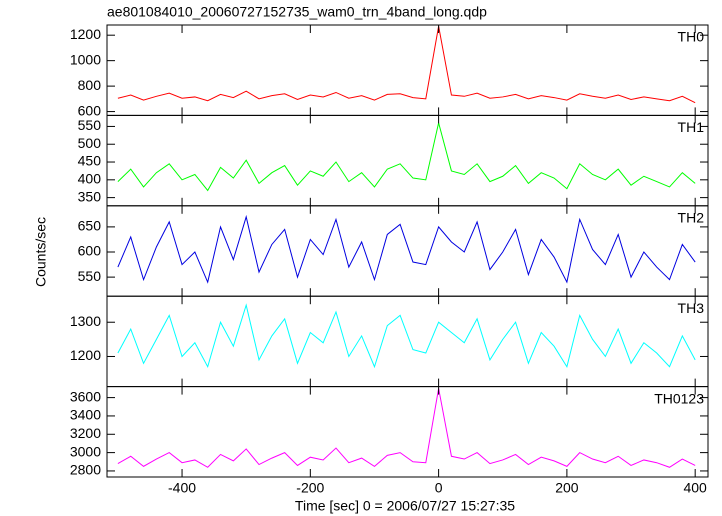  What do you see at coordinates (90, 196) in the screenshot?
I see `y-tick-label: 350` at bounding box center [90, 196].